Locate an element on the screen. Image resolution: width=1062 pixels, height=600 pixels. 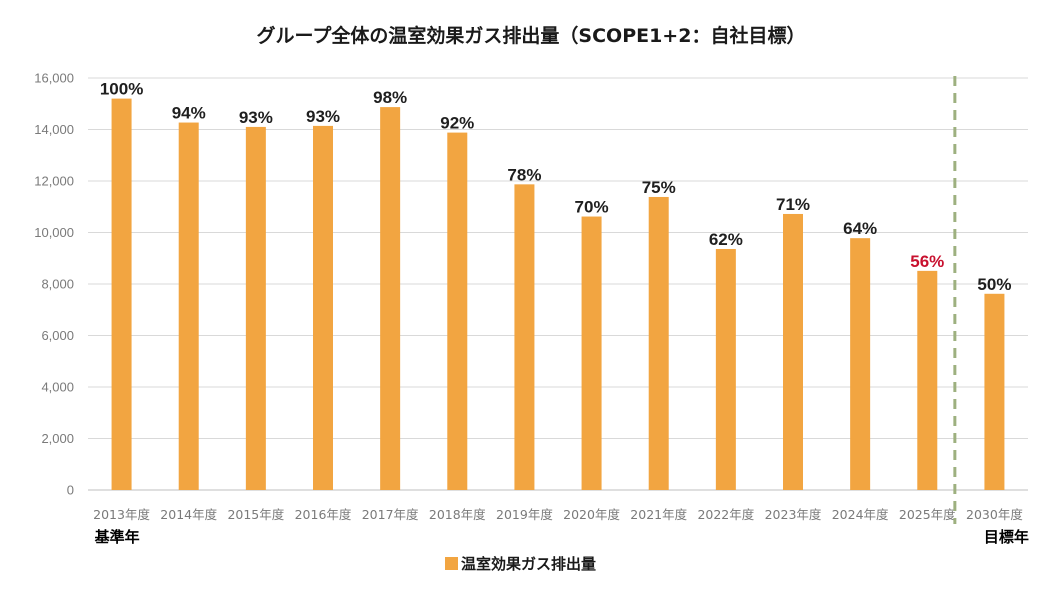
y-tick-label: 0 is located at coordinates (70, 490).